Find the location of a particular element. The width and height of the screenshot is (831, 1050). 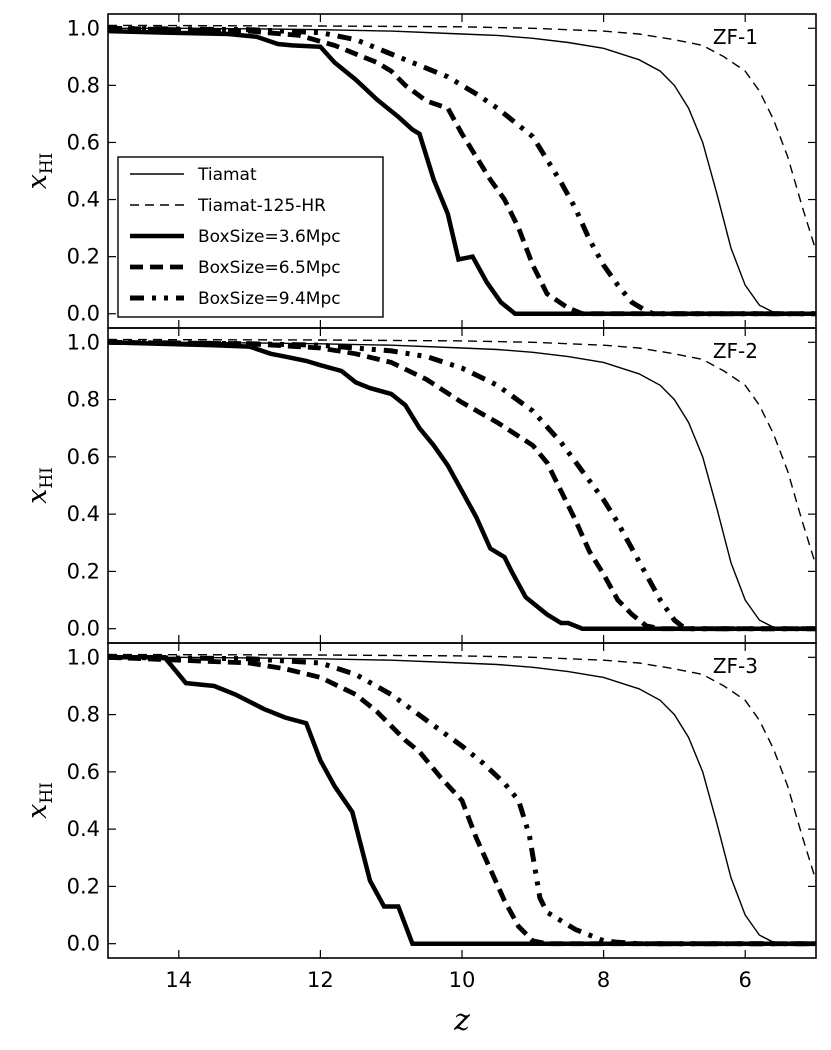

legend-entry: BoxSize=9.4Mpc is located at coordinates (269, 299).